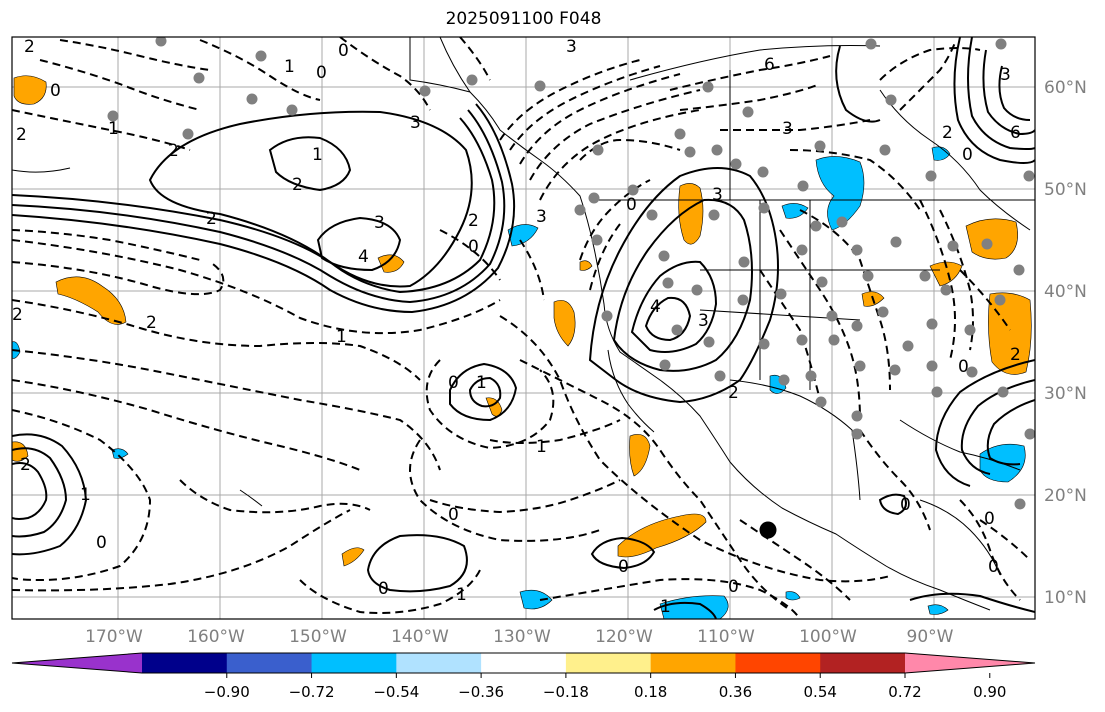  I want to click on lat-label: 20°N, so click(1065, 496).